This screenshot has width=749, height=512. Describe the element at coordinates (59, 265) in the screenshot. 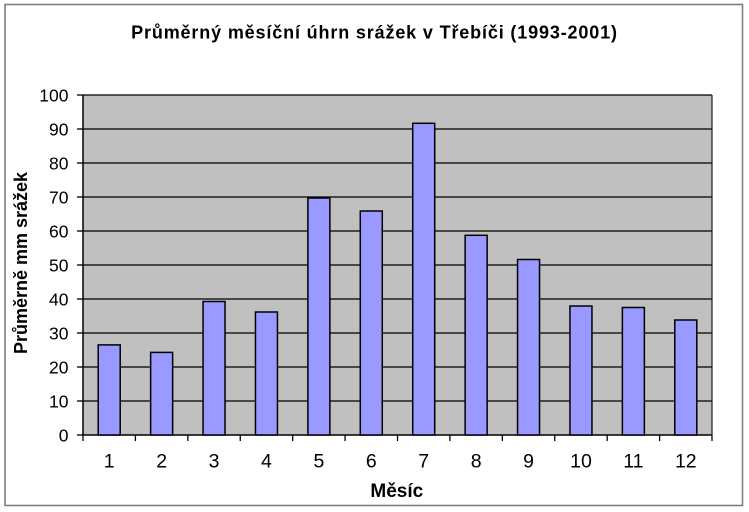

I see `svg-text: 50` at that location.